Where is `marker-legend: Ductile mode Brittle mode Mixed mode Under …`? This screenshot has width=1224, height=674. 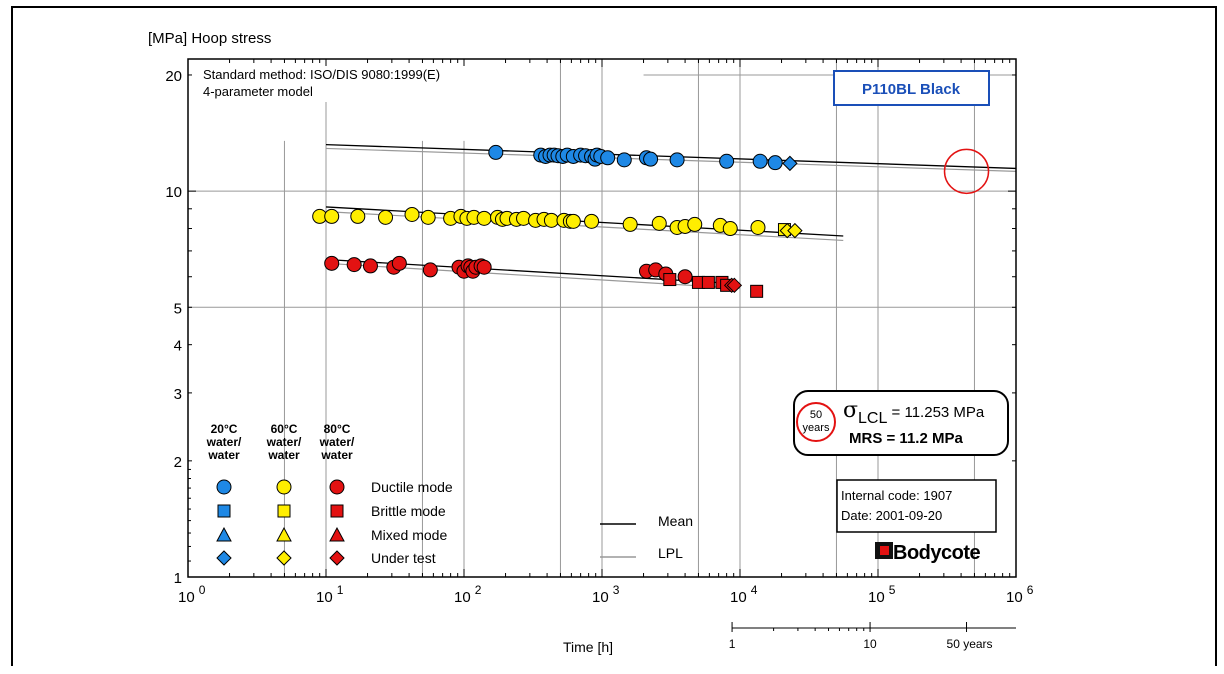 marker-legend: Ductile mode Brittle mode Mixed mode Under … is located at coordinates (334, 522).